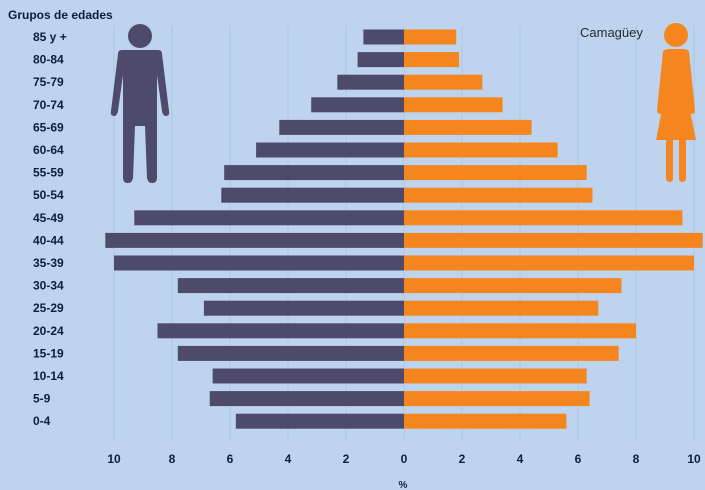 The width and height of the screenshot is (705, 490). Describe the element at coordinates (676, 102) in the screenshot. I see `female-figure-icon` at that location.